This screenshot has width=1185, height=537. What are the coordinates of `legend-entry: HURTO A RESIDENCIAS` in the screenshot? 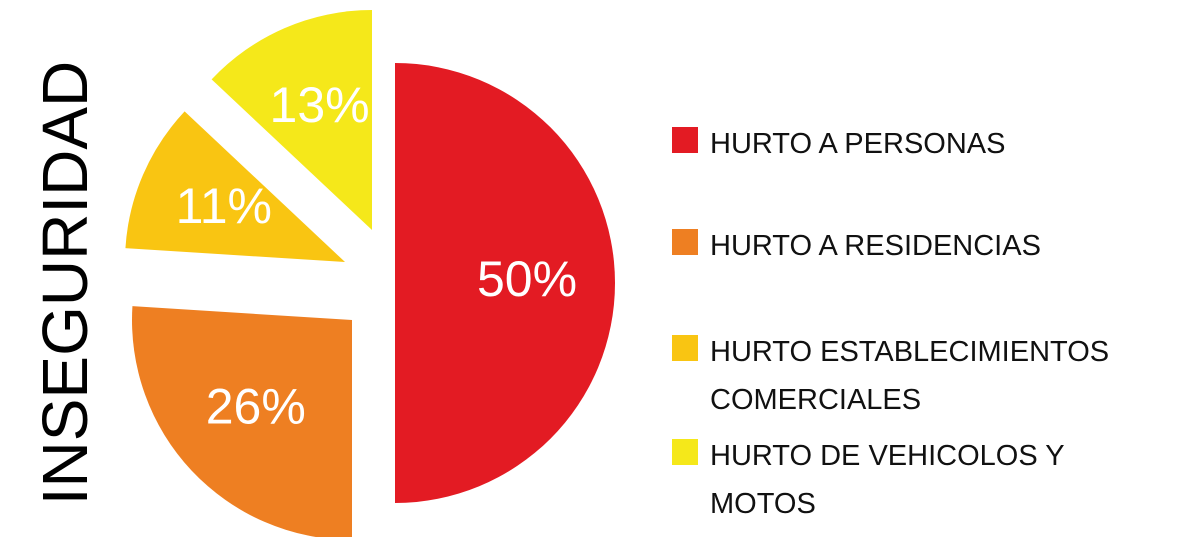 It's located at (916, 246).